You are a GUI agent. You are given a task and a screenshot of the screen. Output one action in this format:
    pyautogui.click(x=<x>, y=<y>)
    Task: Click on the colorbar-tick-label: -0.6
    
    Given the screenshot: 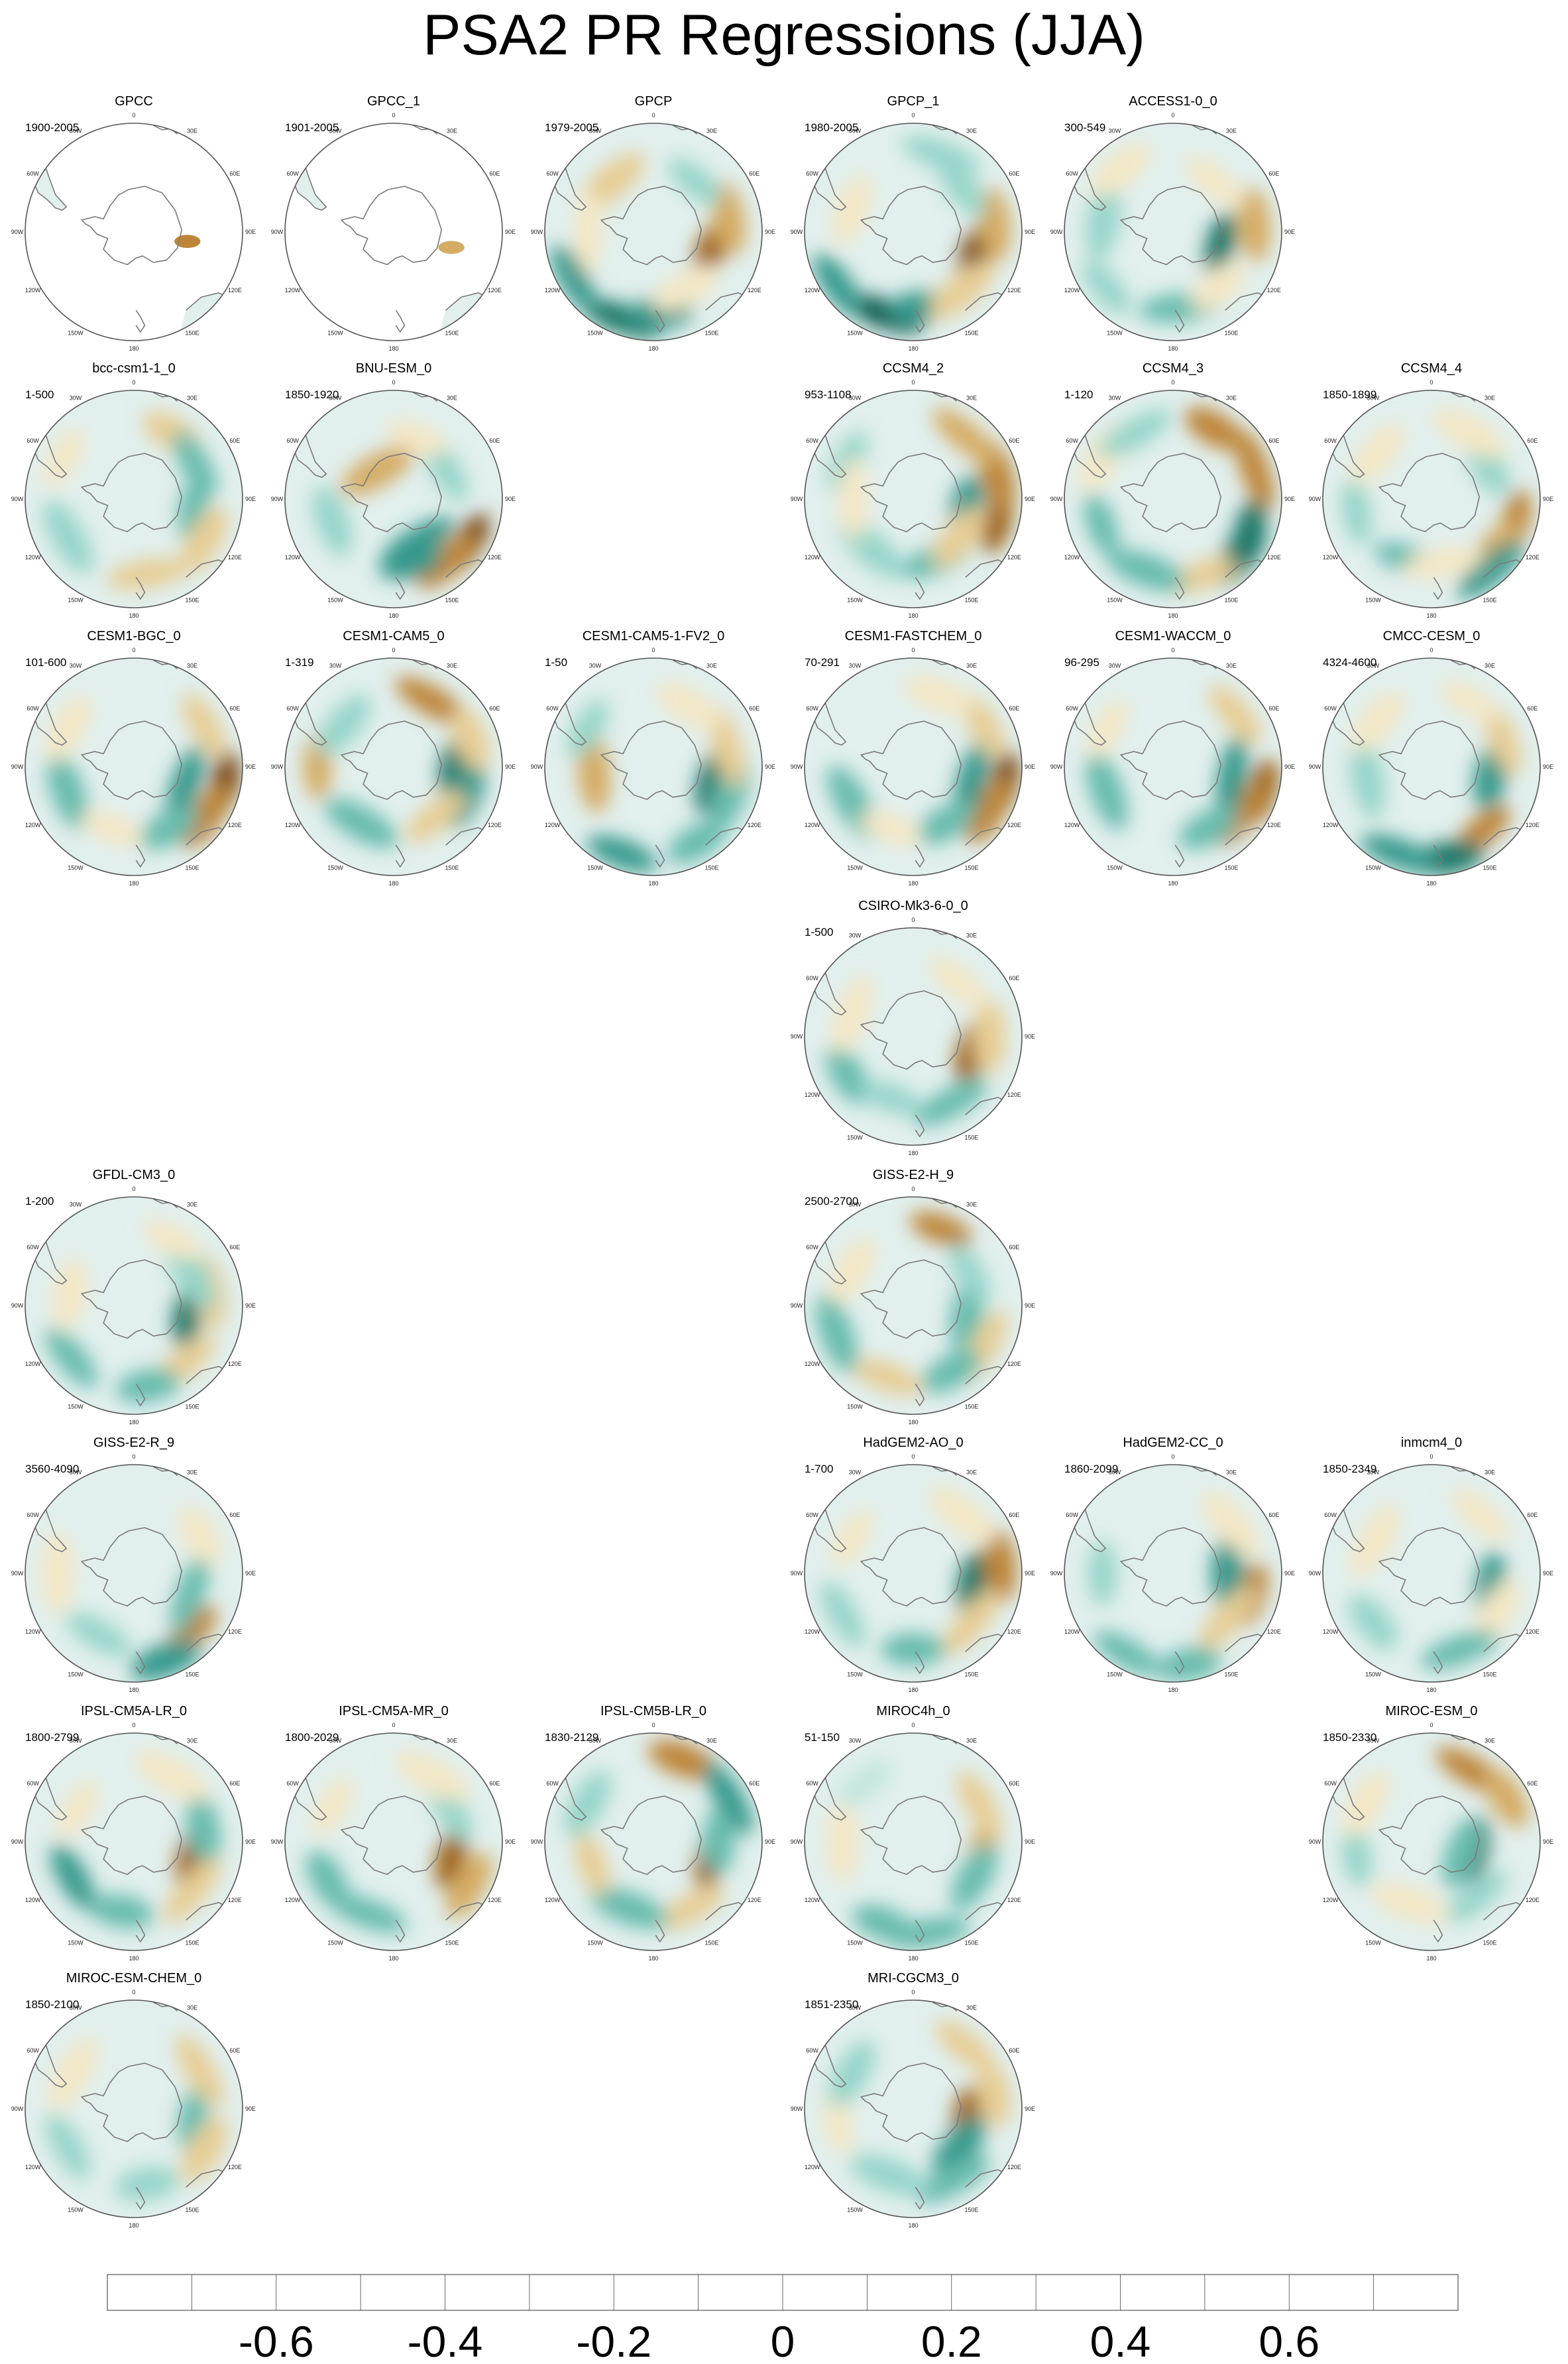 What is the action you would take?
    pyautogui.click(x=276, y=2340)
    